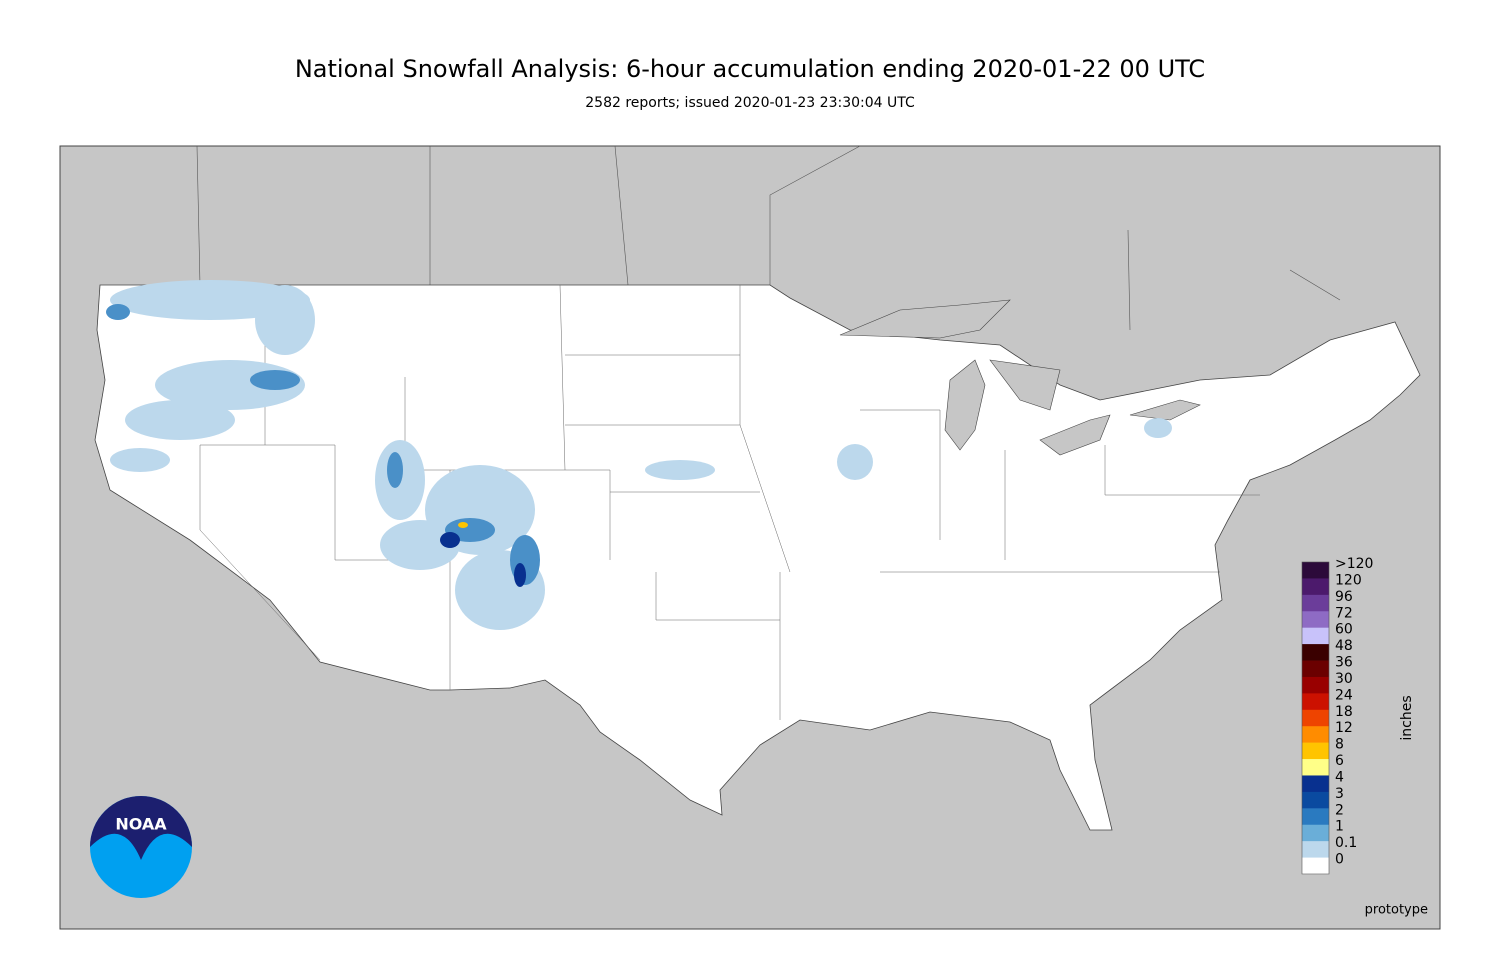 The width and height of the screenshot is (1500, 978). Describe the element at coordinates (1344, 712) in the screenshot. I see `legend-label: 18` at that location.